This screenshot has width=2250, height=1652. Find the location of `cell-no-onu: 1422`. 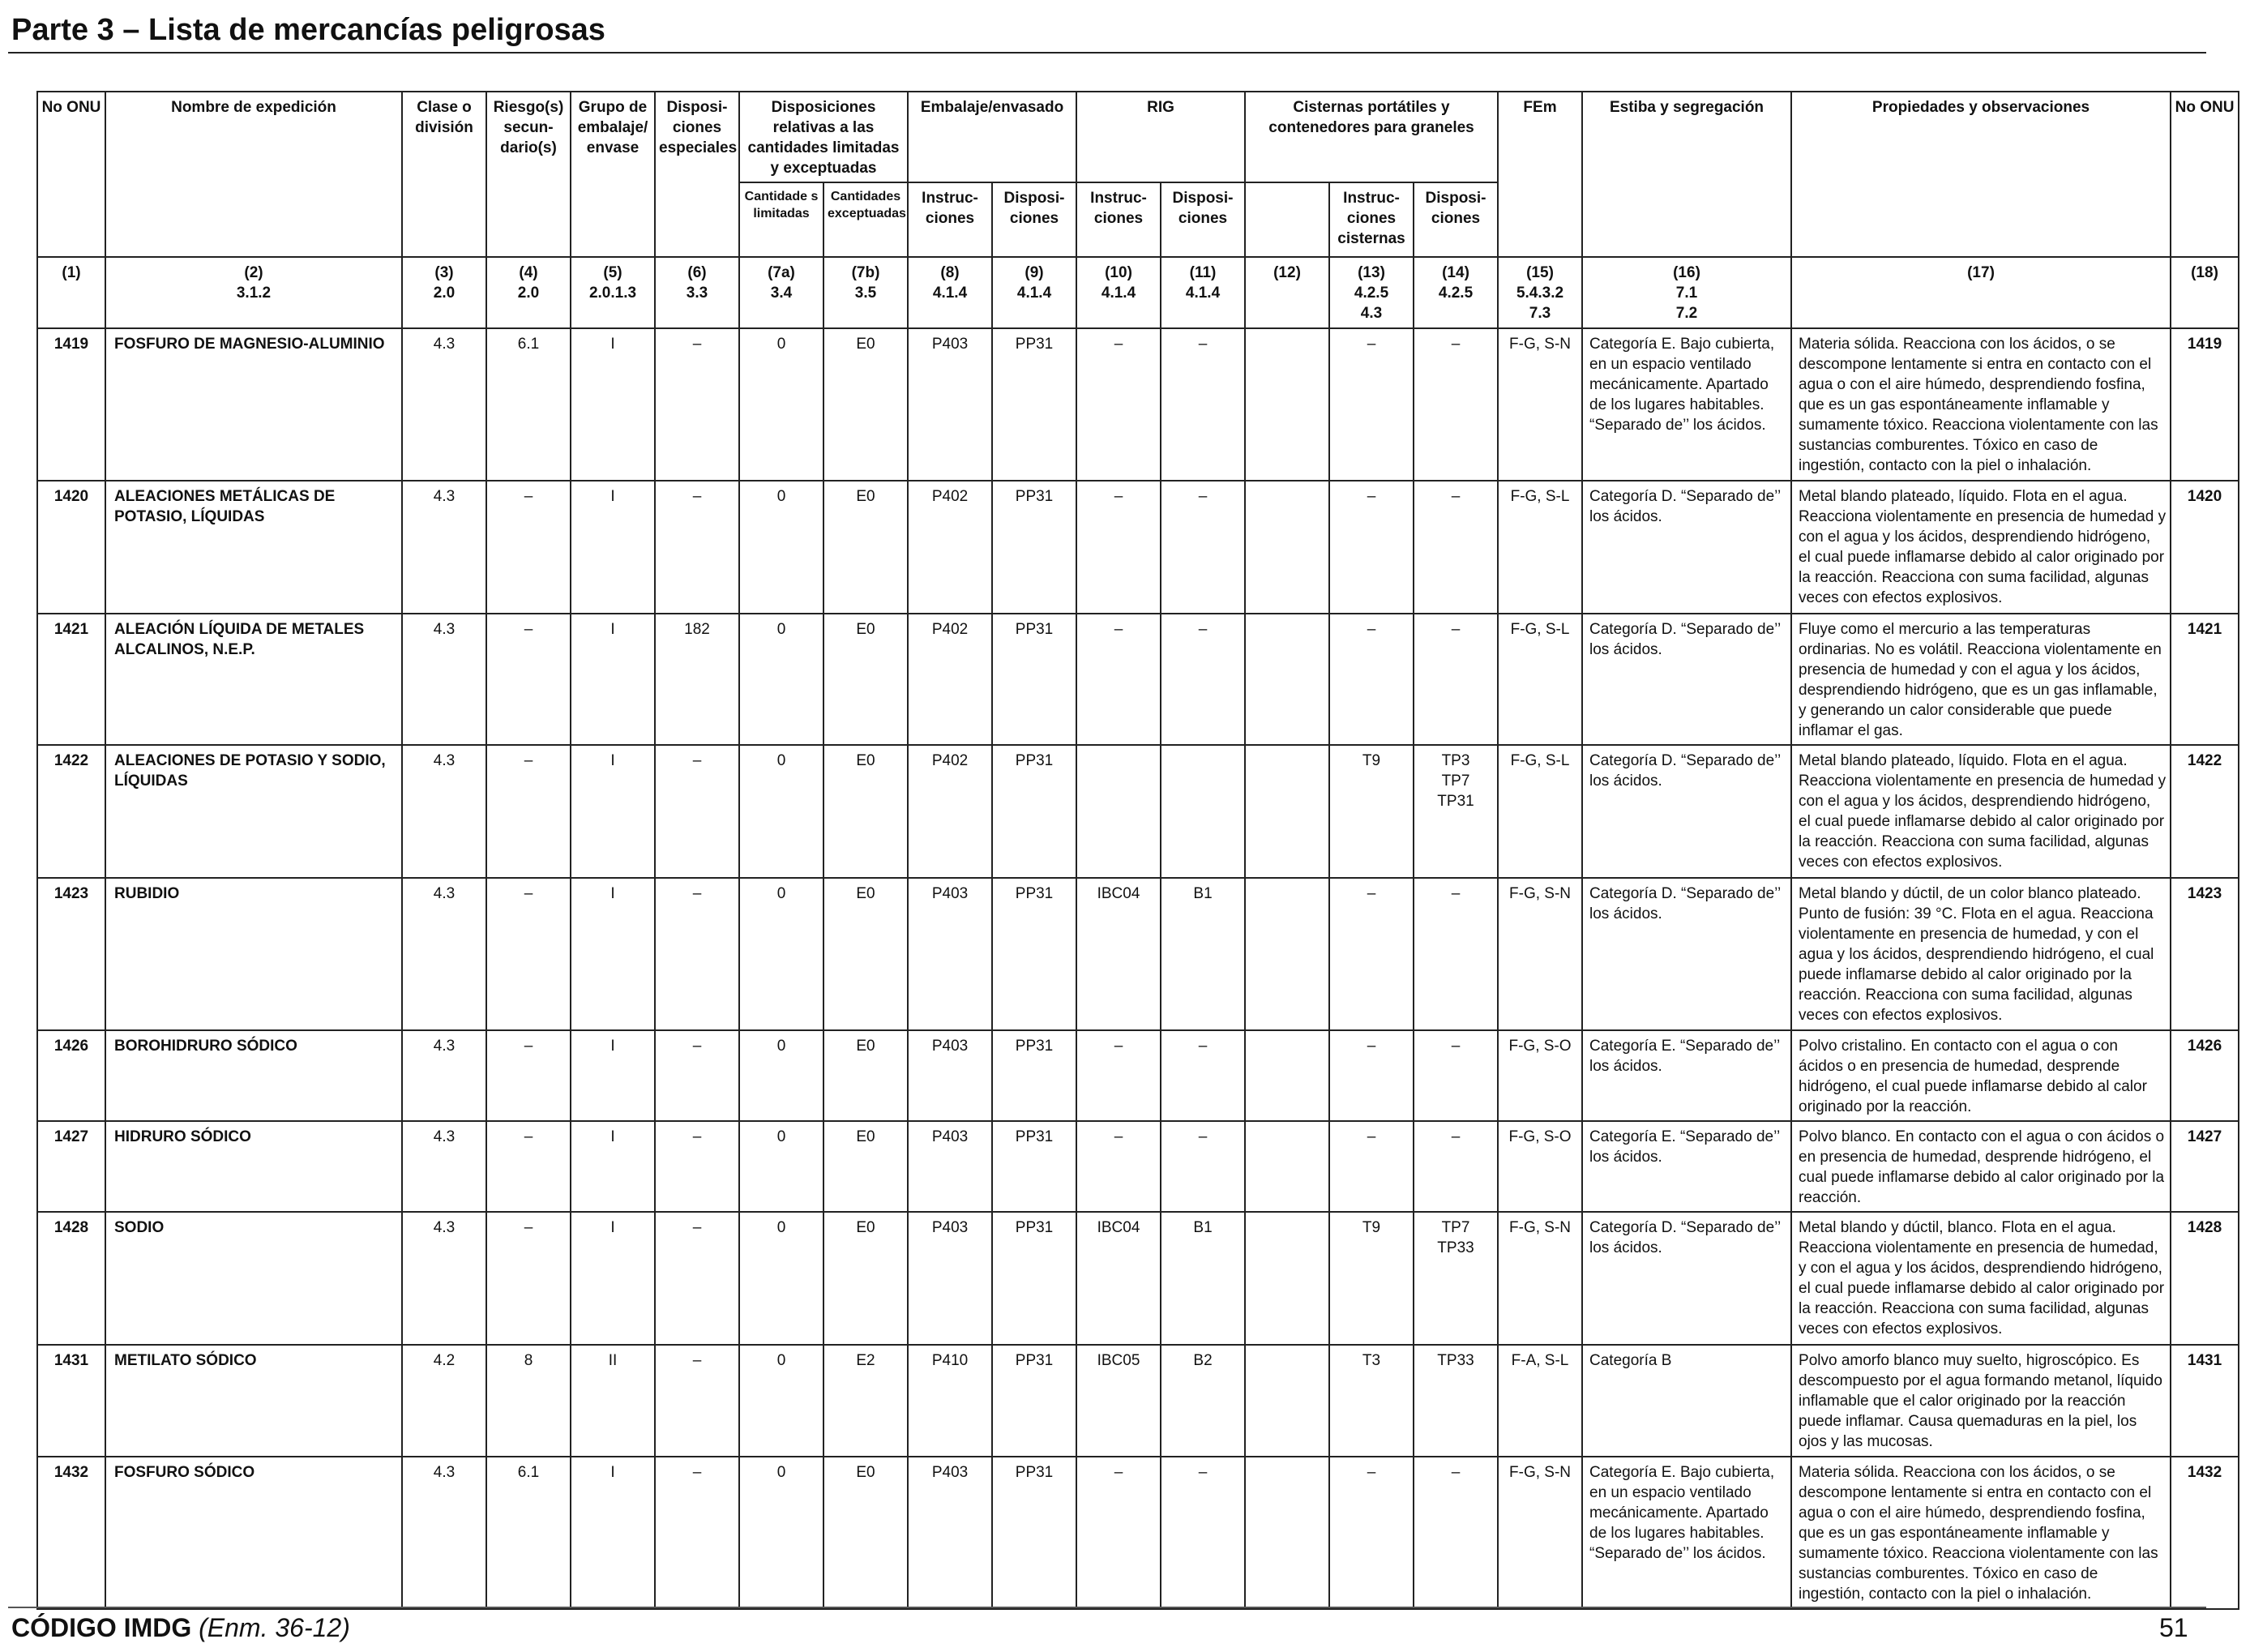

cell-no-onu: 1422 is located at coordinates (71, 812).